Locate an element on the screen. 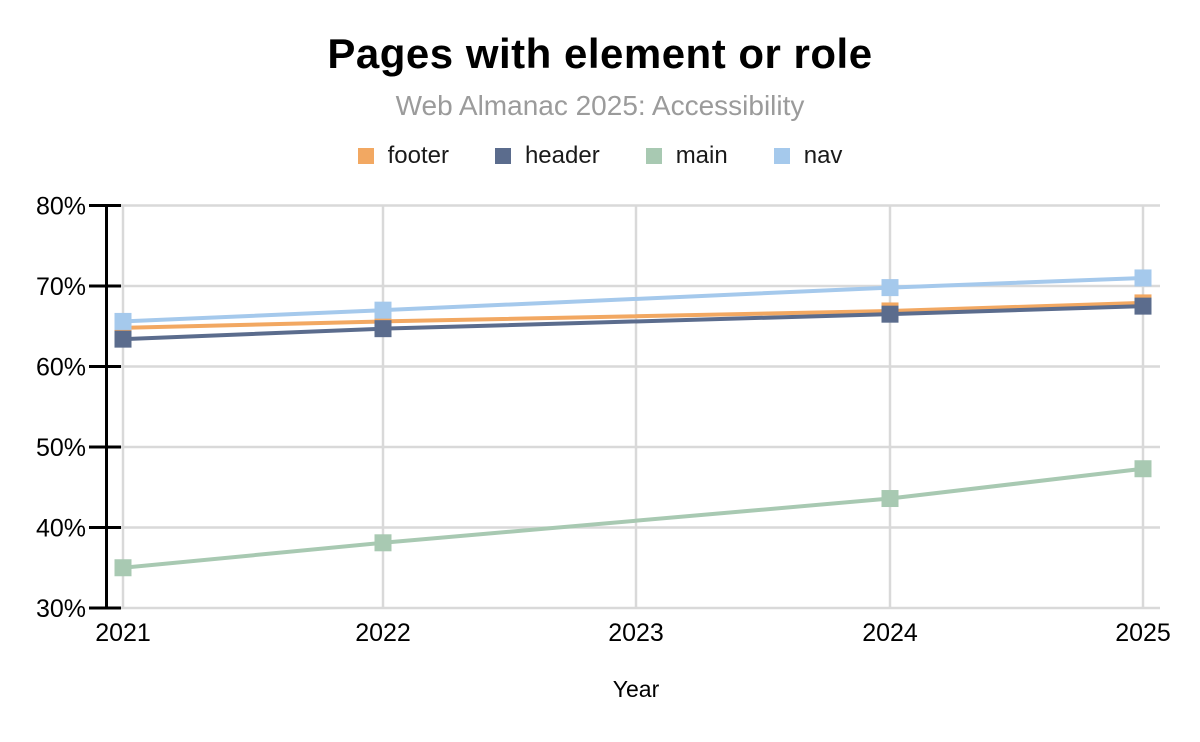 The height and width of the screenshot is (742, 1200). y-tick-label: 30% is located at coordinates (61, 609).